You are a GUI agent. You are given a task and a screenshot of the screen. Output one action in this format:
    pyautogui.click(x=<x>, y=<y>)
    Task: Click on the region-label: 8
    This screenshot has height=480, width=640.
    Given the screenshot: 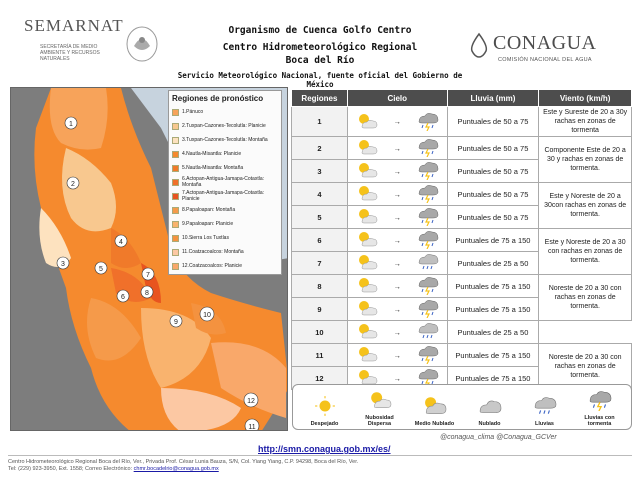 What is the action you would take?
    pyautogui.click(x=147, y=293)
    